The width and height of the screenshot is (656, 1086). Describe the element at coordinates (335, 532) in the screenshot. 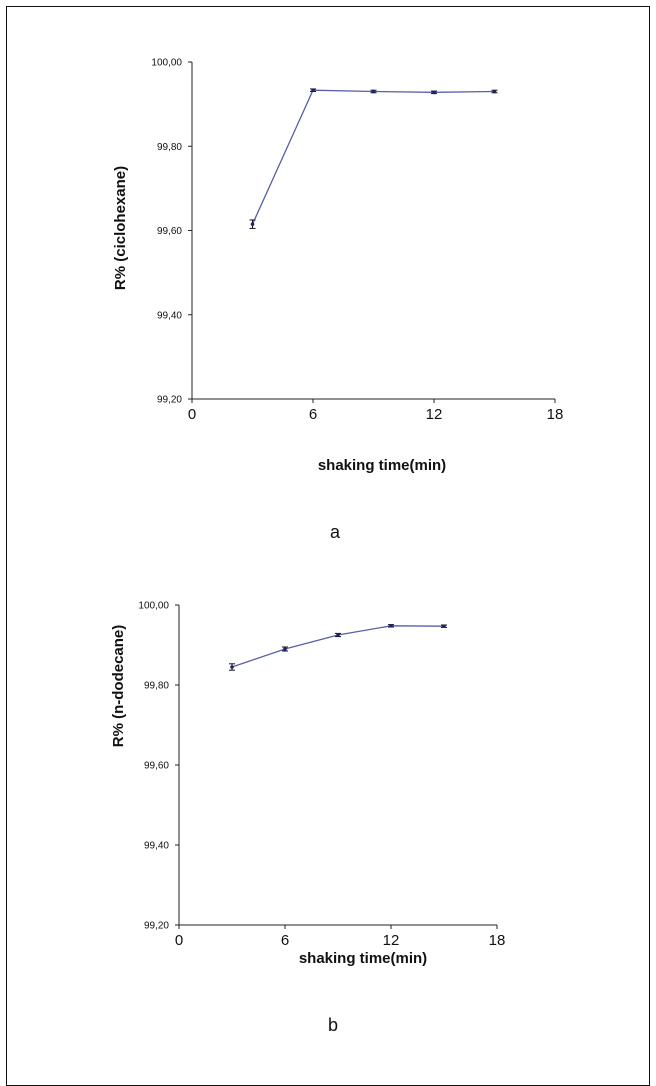

I see `panel-label: a` at that location.